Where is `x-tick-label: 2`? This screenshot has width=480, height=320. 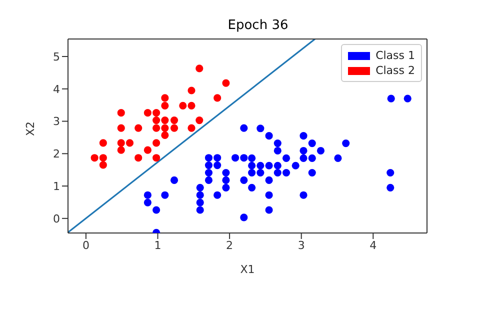 x-tick-label: 2 is located at coordinates (230, 245).